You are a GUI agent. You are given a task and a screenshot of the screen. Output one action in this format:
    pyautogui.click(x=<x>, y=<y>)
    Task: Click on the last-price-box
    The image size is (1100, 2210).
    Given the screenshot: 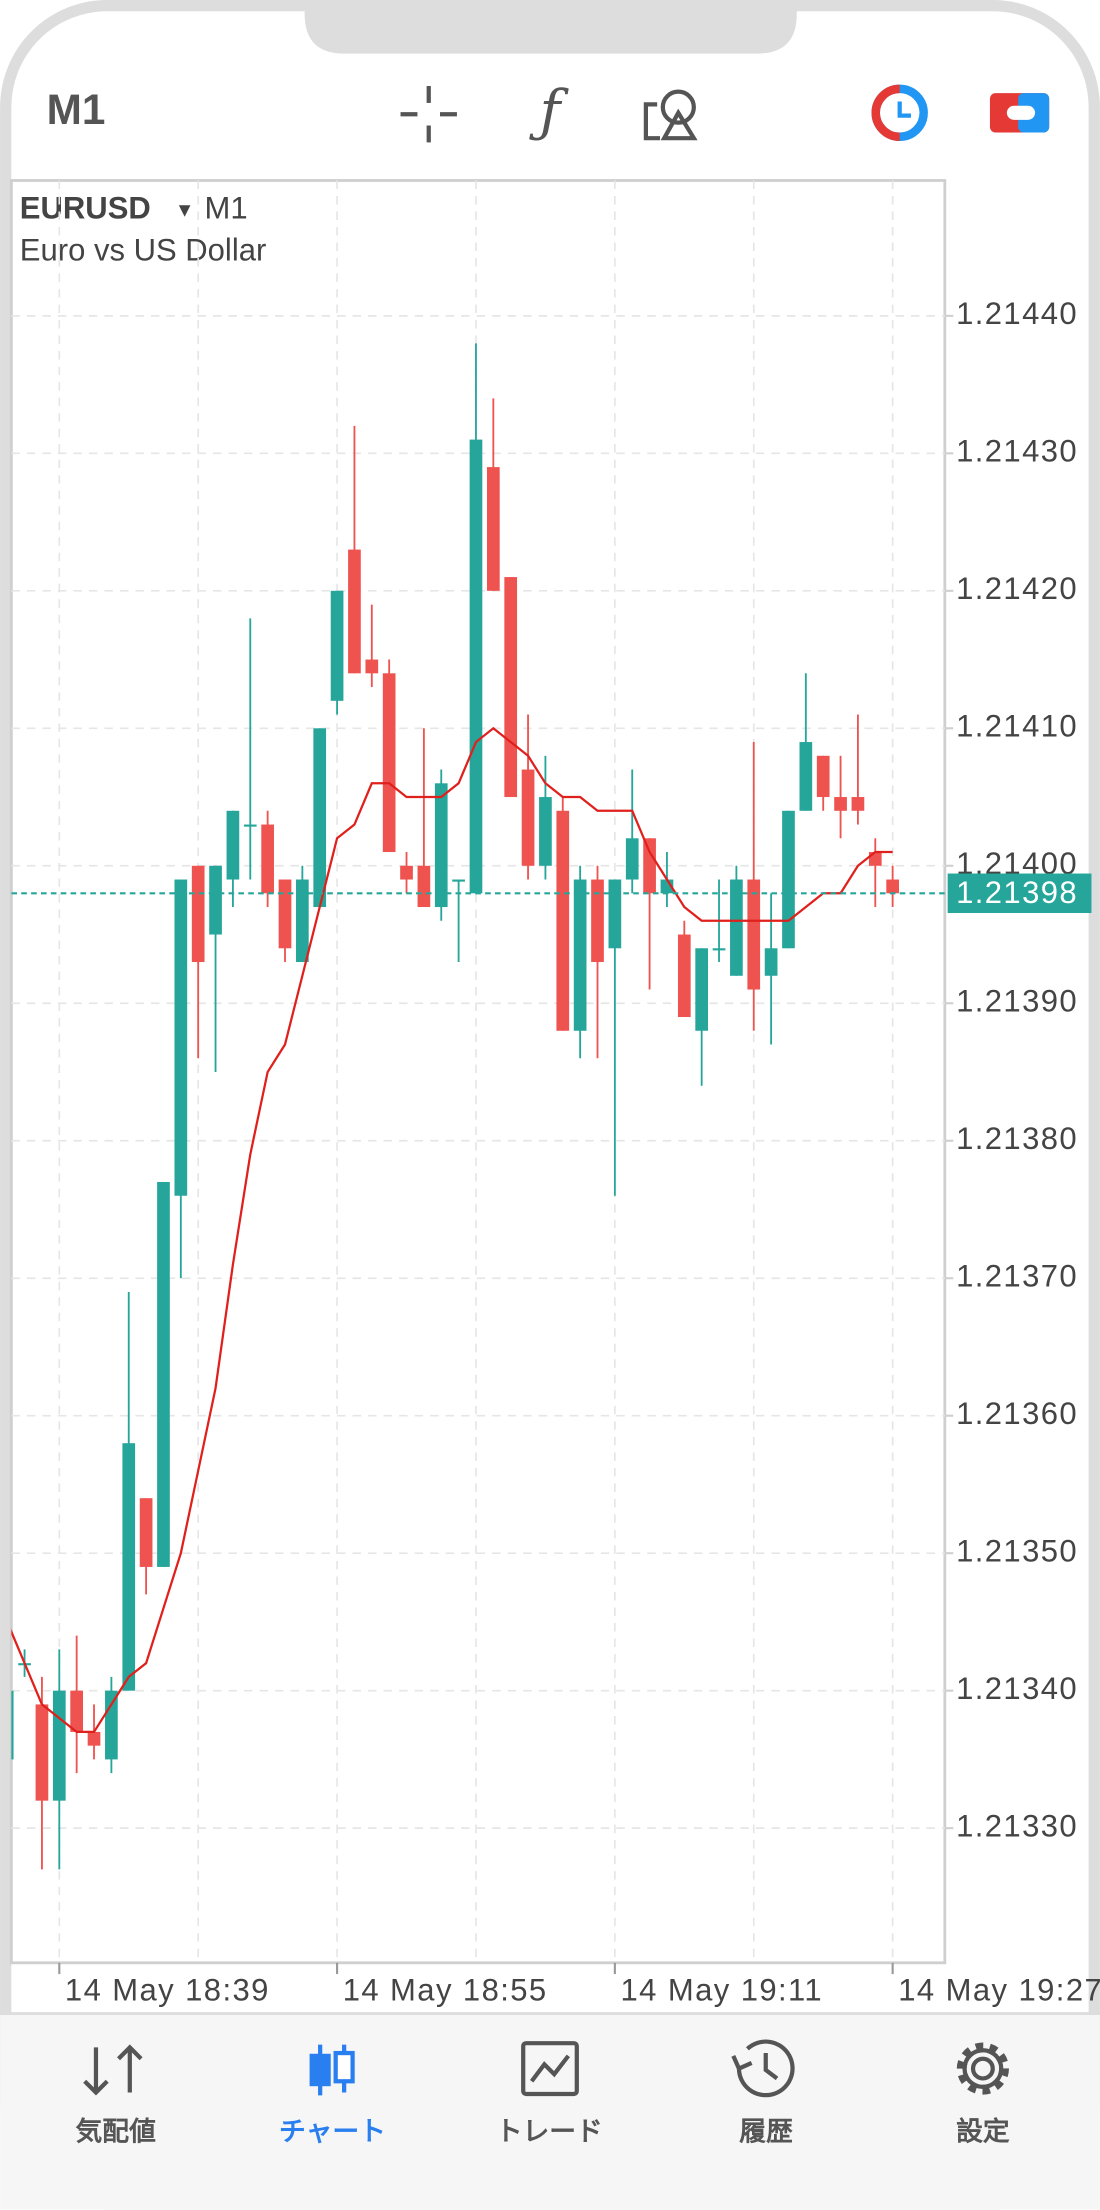 What is the action you would take?
    pyautogui.click(x=1019, y=893)
    